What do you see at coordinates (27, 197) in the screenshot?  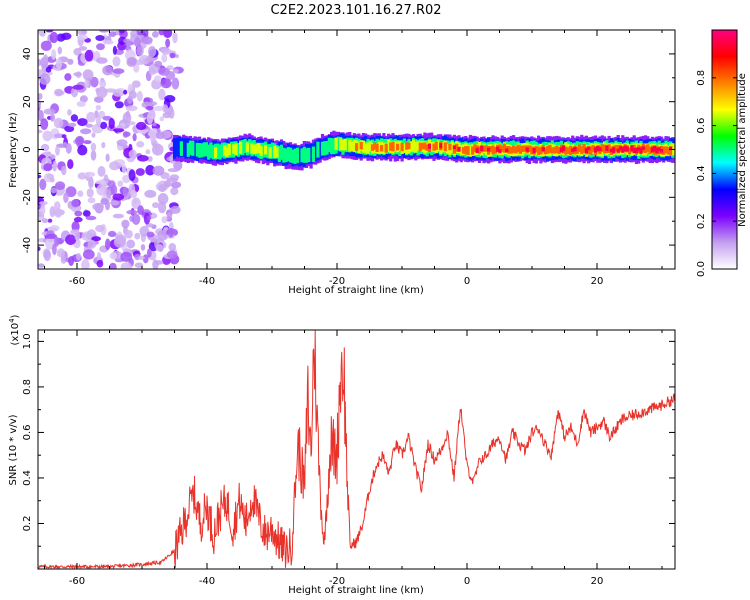 I see `y-tick-label: -20` at bounding box center [27, 197].